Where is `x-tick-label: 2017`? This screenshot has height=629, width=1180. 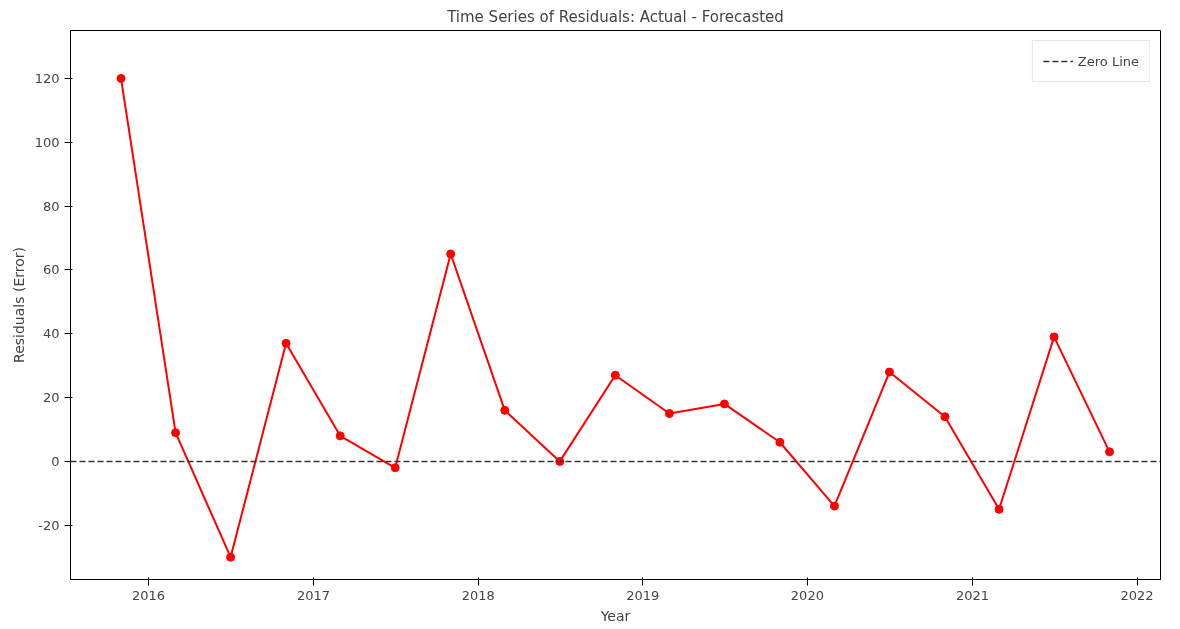 x-tick-label: 2017 is located at coordinates (314, 595).